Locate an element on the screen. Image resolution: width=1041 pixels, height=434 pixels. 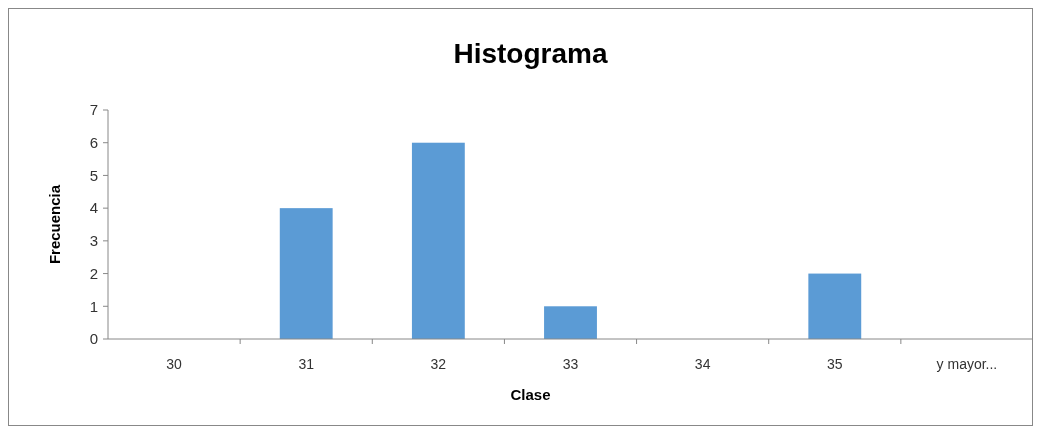
x-tick-label: 31 is located at coordinates (306, 364).